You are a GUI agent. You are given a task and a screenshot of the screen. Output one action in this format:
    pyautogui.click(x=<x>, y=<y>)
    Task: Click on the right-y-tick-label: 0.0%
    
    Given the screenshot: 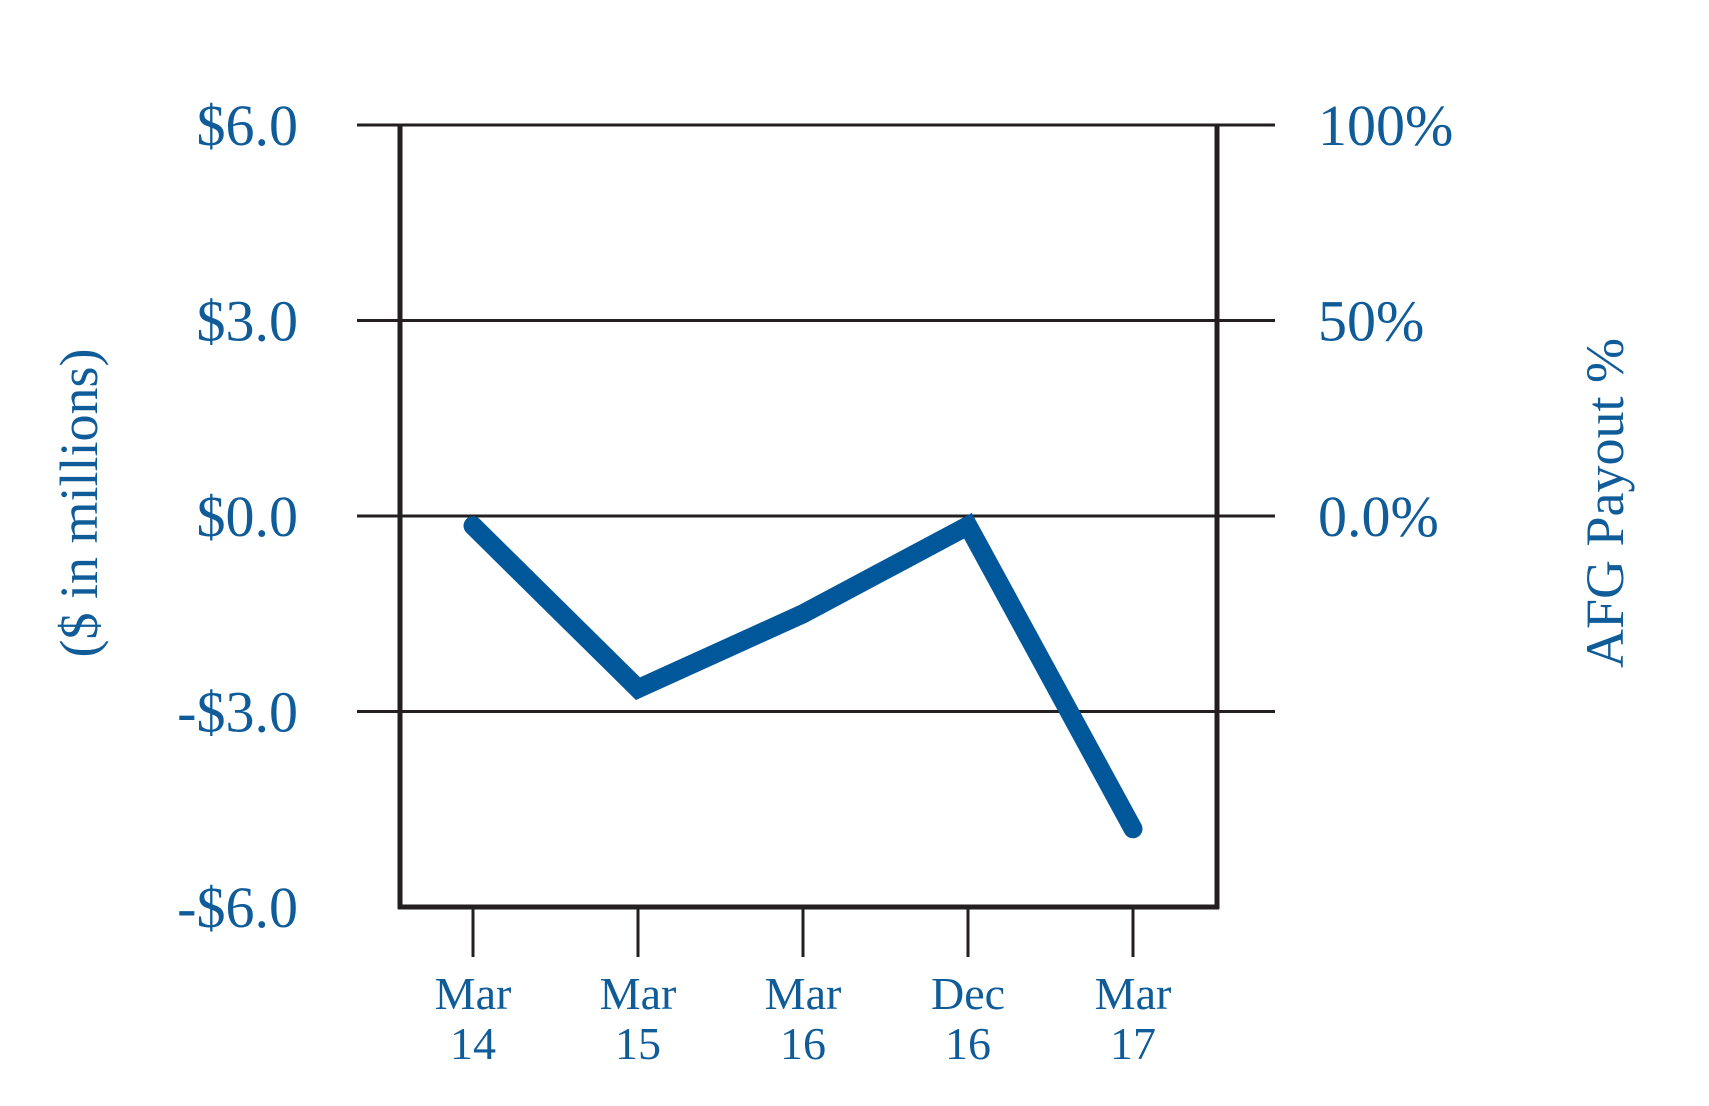 What is the action you would take?
    pyautogui.click(x=1378, y=516)
    